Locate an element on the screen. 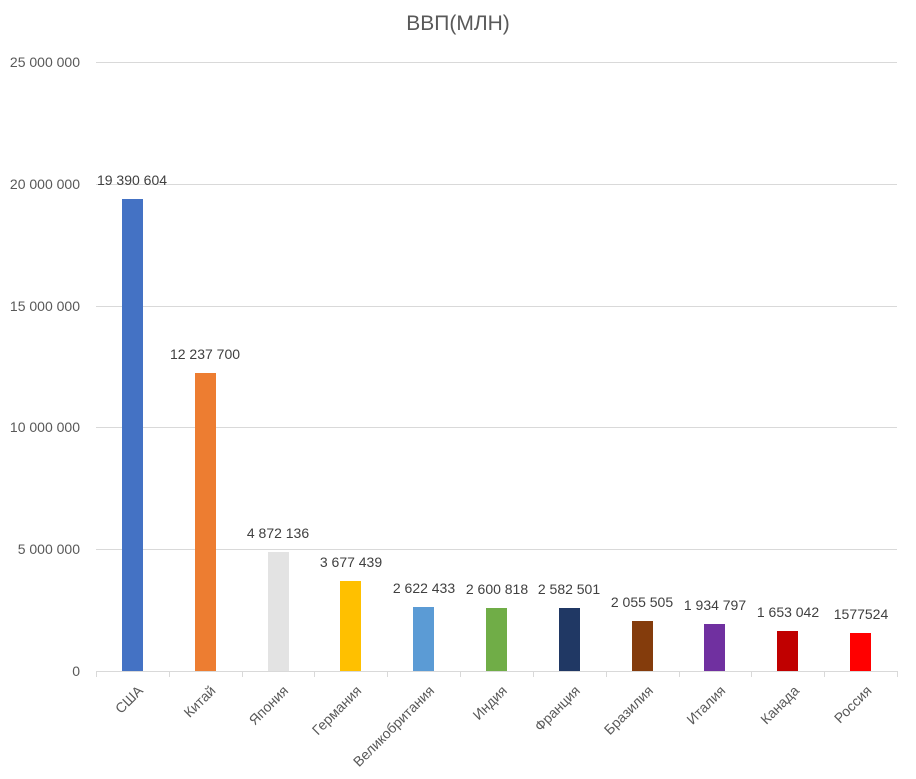  data-label: 2 600 818 is located at coordinates (497, 589).